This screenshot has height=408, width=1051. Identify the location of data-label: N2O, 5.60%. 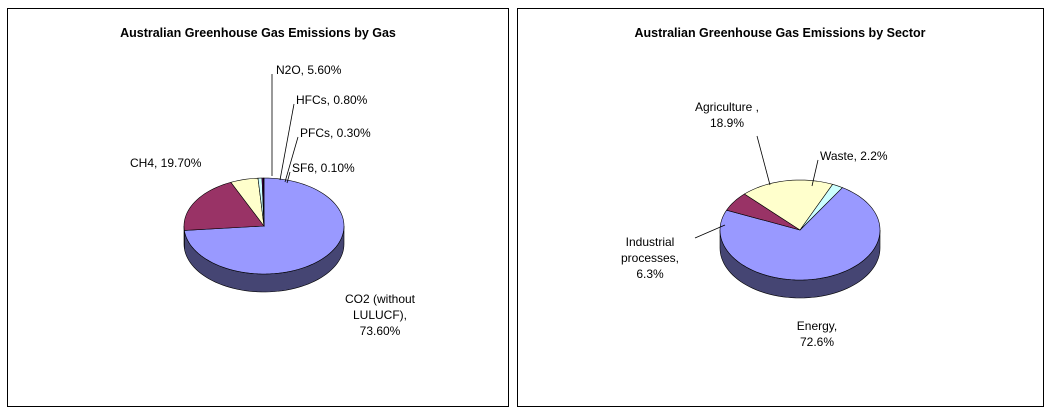
(309, 70).